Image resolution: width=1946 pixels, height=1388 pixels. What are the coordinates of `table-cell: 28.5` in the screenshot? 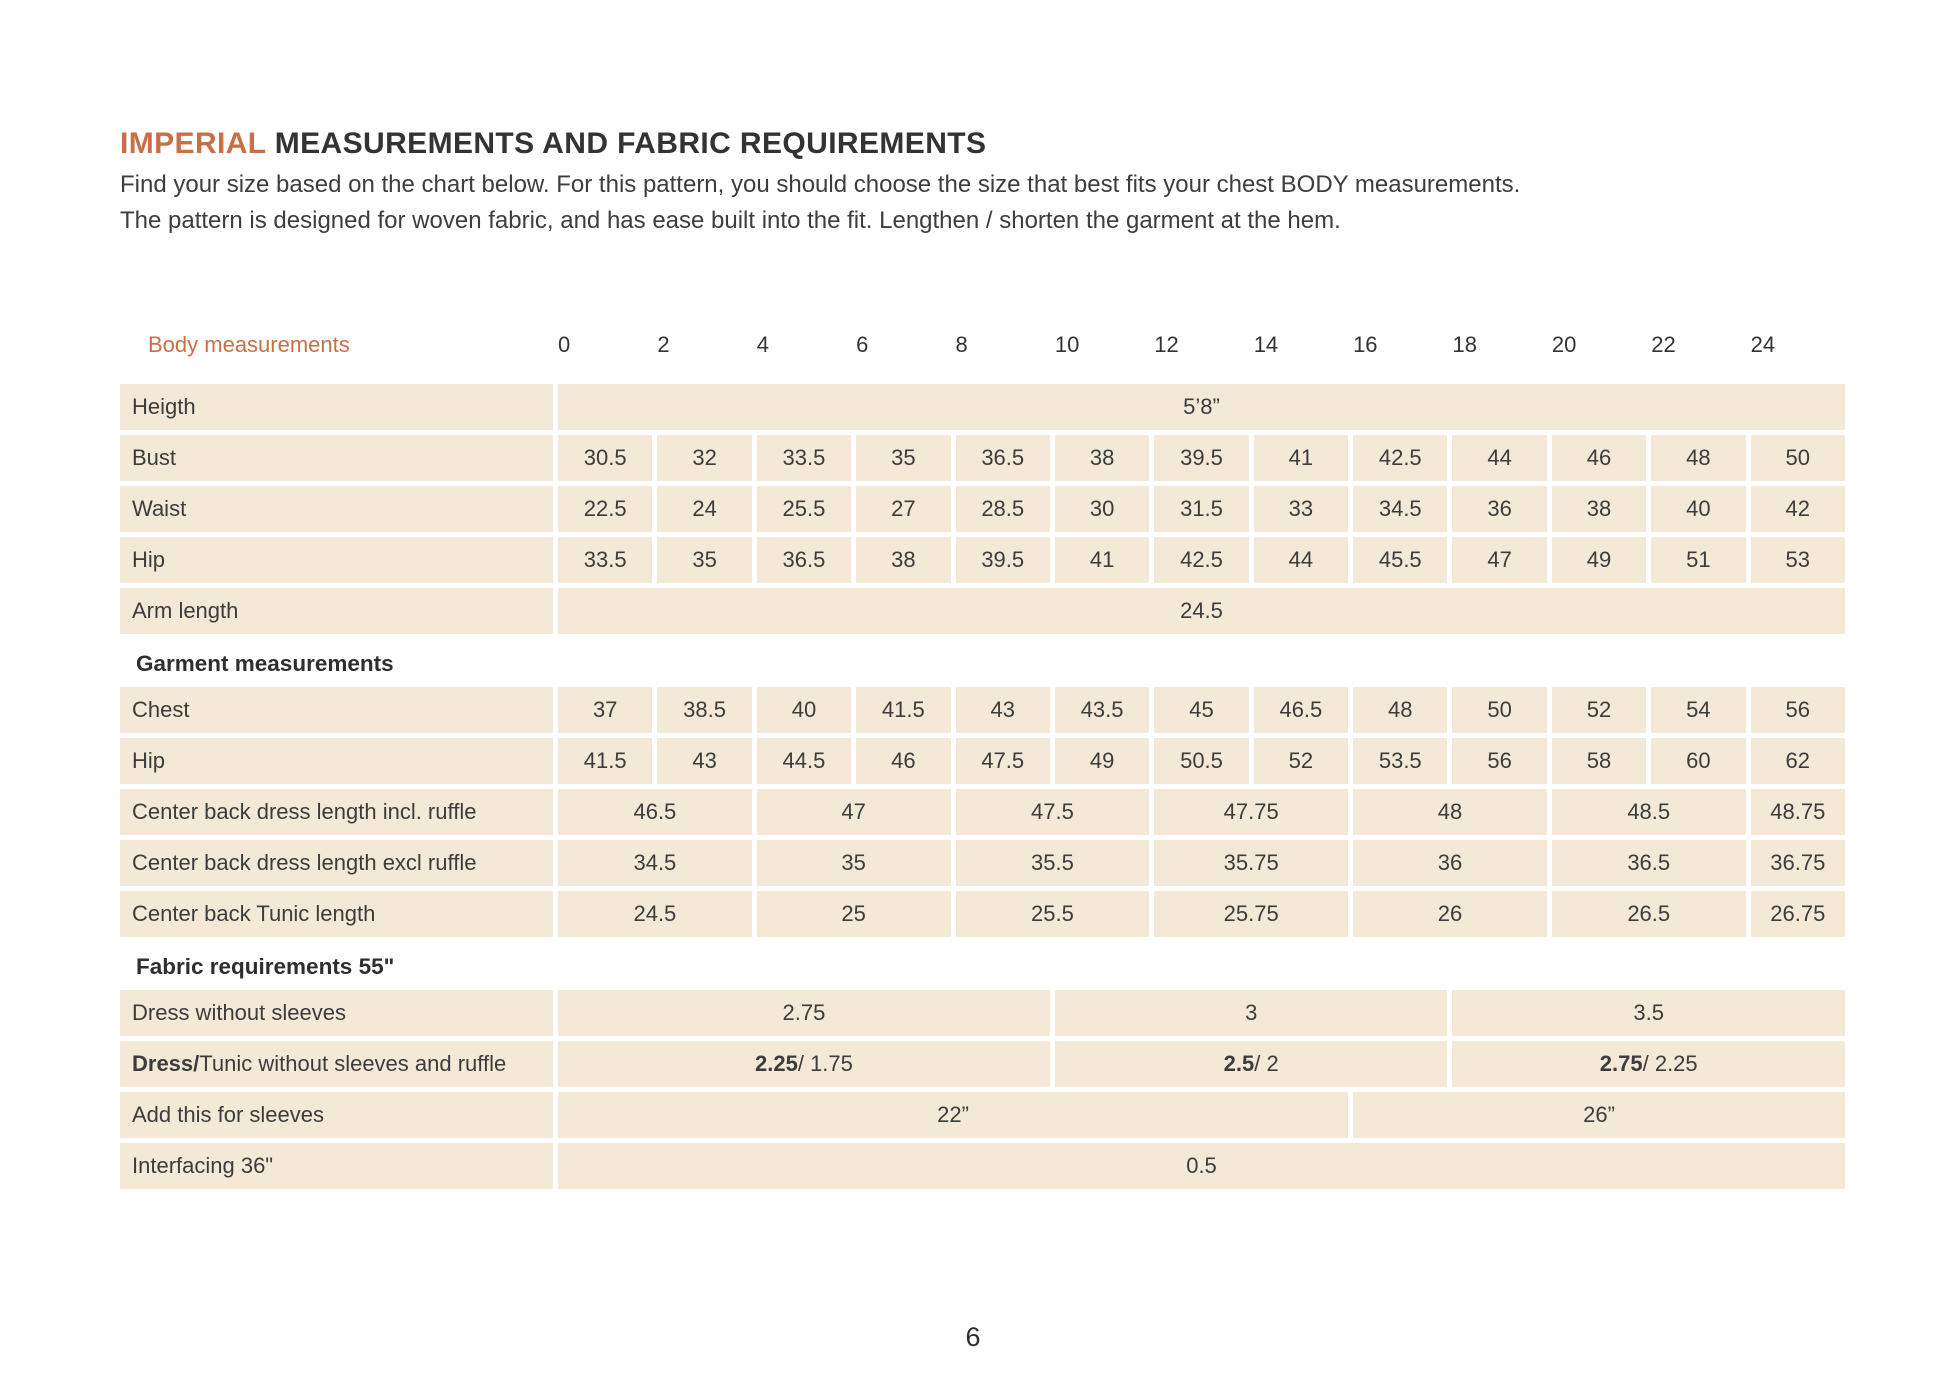 It's located at (1002, 509).